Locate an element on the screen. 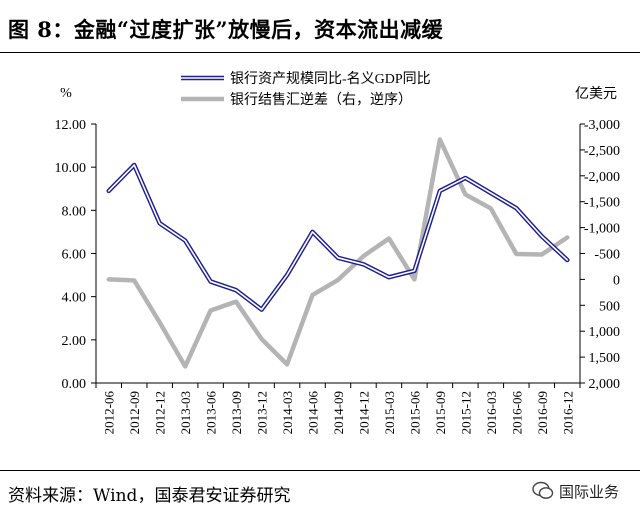 The width and height of the screenshot is (640, 516). legend-label-series-2: 银行结售汇逆差（右，逆序） is located at coordinates (321, 100).